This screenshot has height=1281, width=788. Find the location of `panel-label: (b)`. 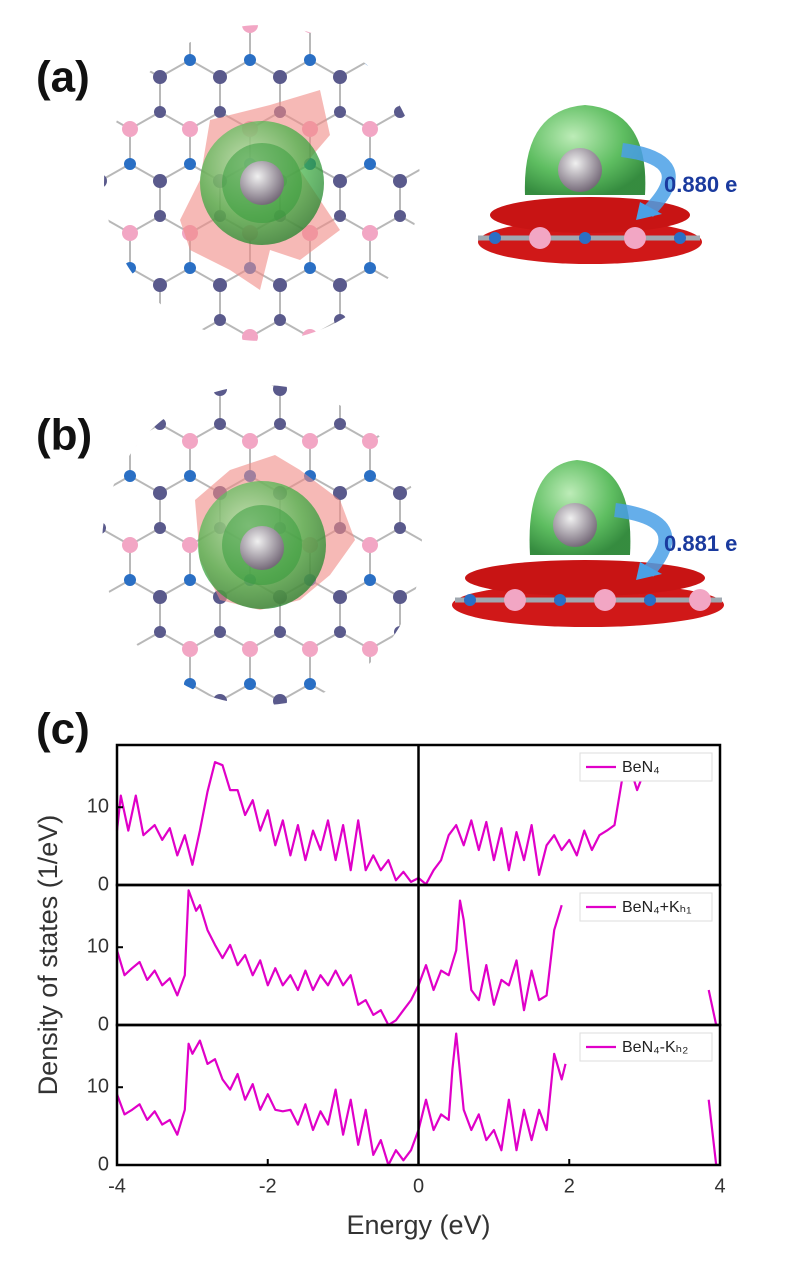

panel-label: (b) is located at coordinates (64, 435).